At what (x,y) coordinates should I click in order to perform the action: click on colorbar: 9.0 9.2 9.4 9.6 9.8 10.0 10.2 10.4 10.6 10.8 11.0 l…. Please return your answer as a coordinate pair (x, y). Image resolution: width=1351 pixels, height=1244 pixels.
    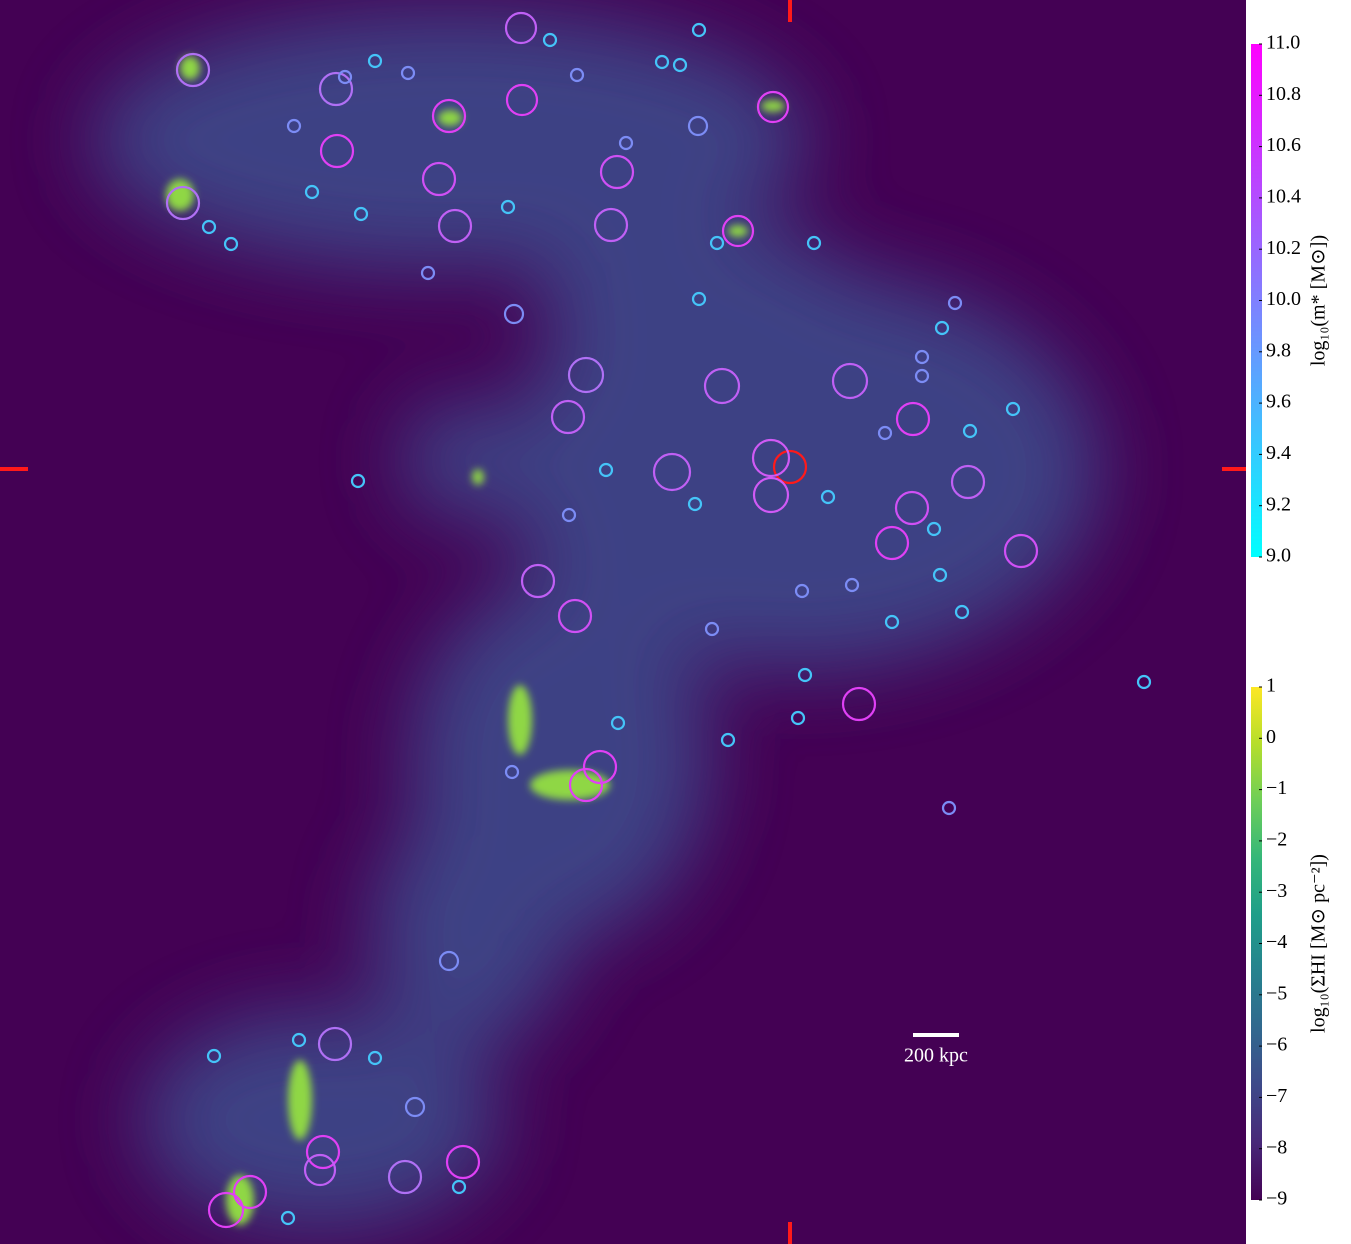
    Looking at the image, I should click on (1290, 299).